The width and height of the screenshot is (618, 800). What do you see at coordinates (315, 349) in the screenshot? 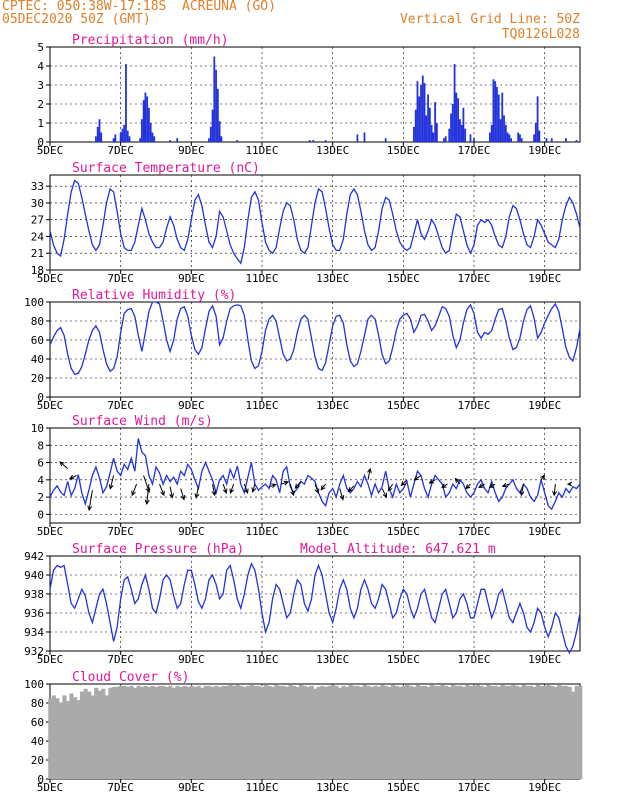
I see `panel-frame` at bounding box center [315, 349].